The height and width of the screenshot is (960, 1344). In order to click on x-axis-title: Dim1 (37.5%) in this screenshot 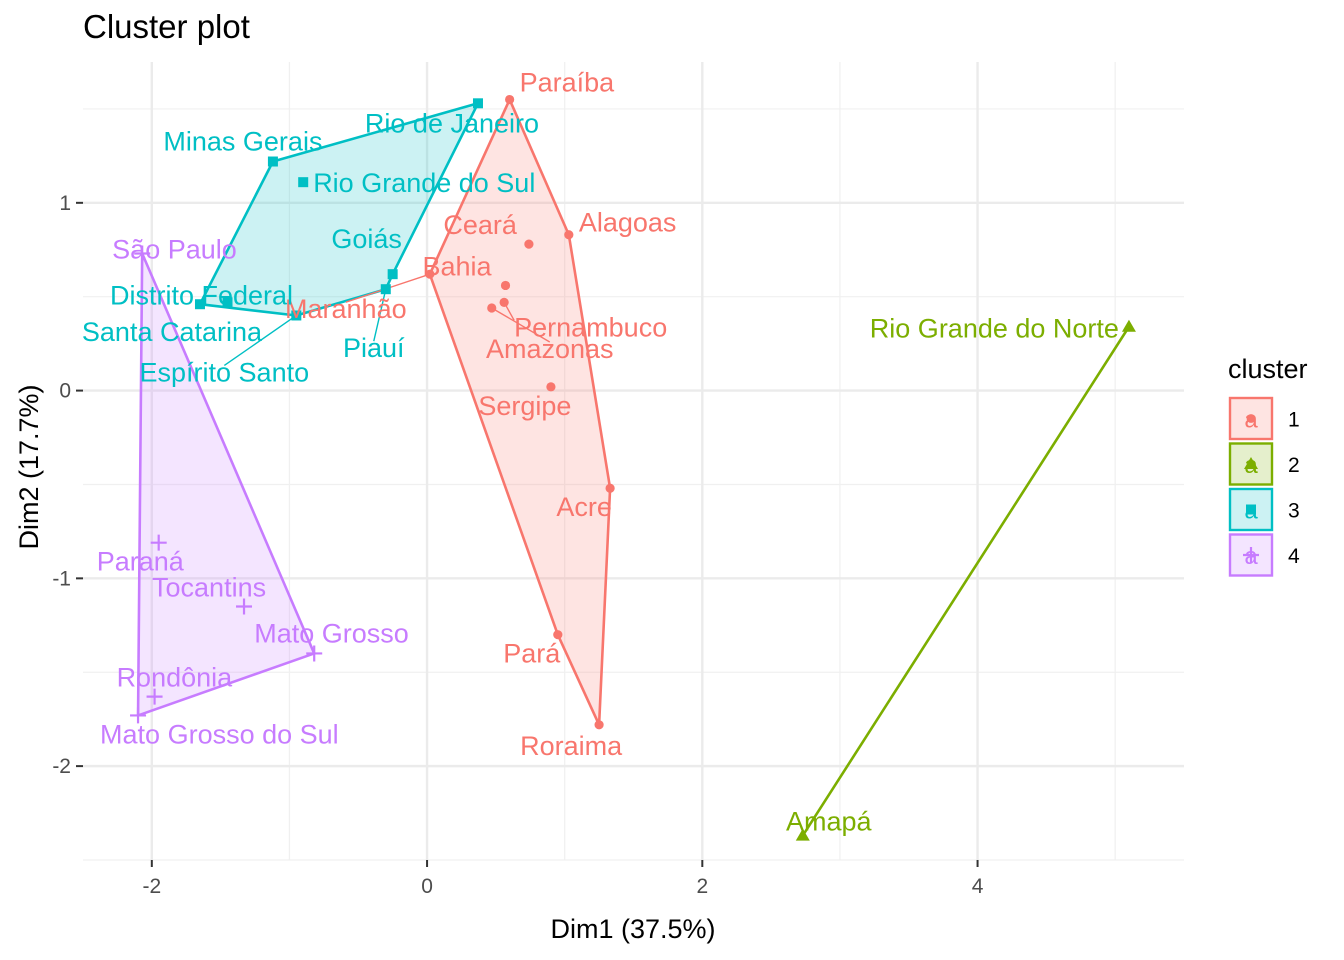, I will do `click(632, 929)`.